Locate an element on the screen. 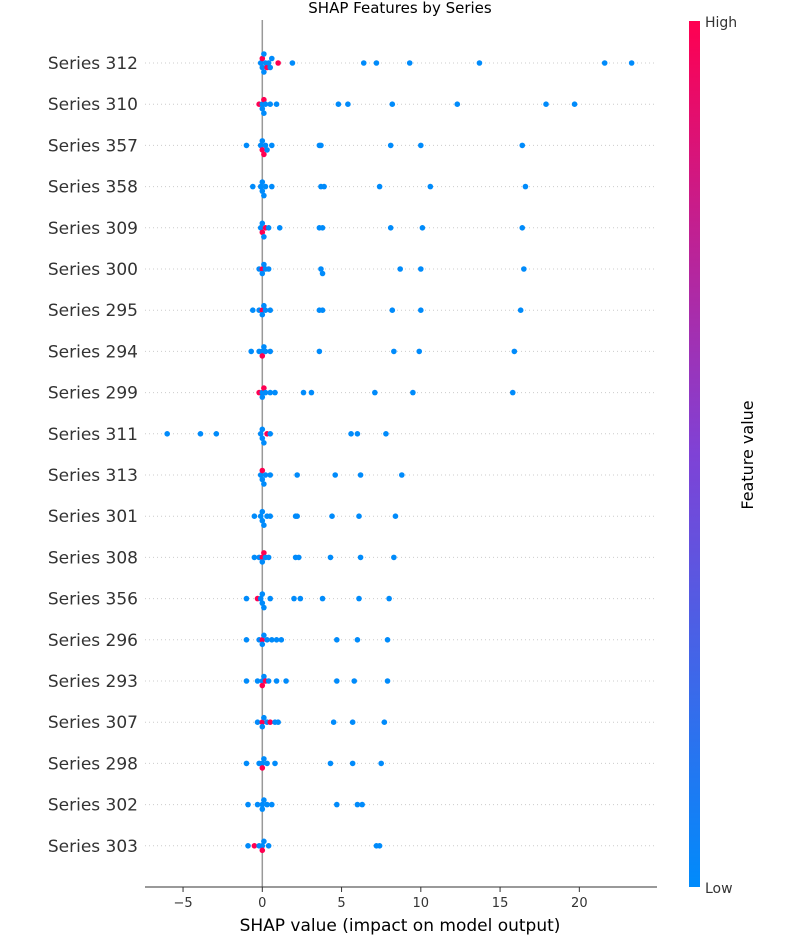 The height and width of the screenshot is (950, 800). x-tick-label: 15 is located at coordinates (500, 903).